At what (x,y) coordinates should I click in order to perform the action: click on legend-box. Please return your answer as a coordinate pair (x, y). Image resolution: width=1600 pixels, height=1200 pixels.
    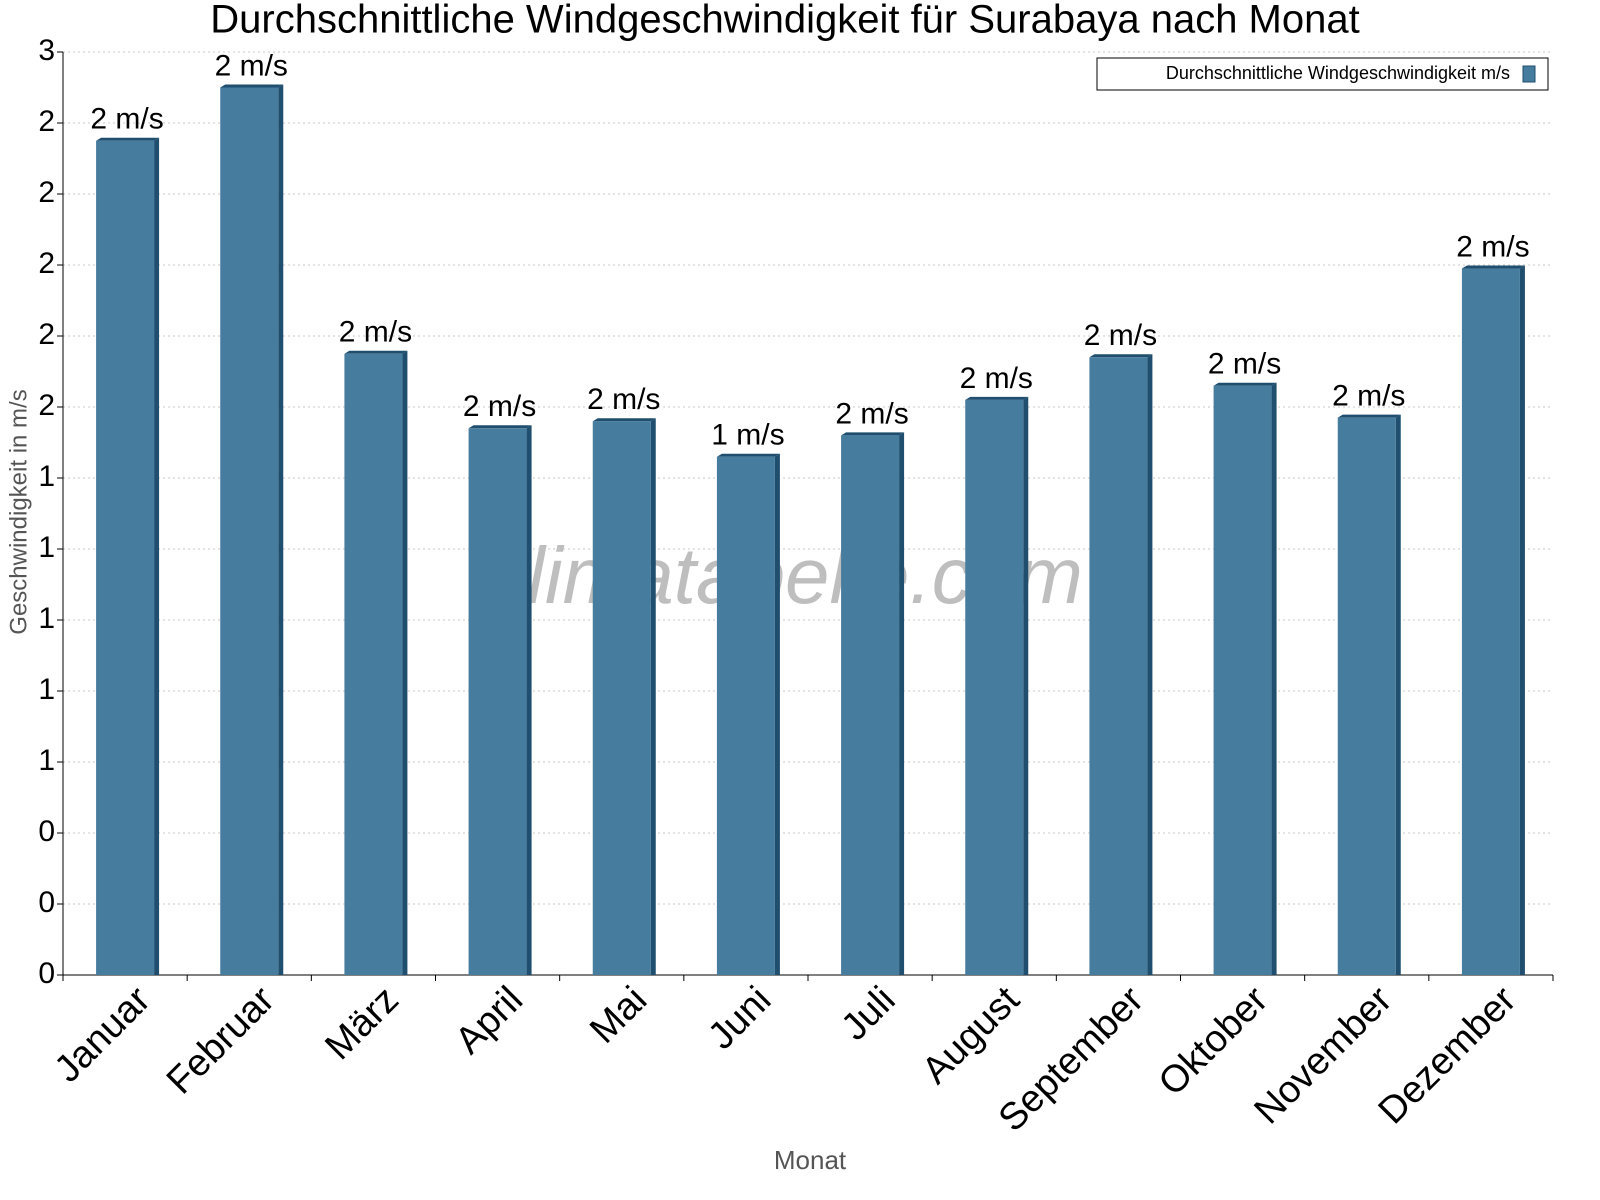
    Looking at the image, I should click on (1322, 74).